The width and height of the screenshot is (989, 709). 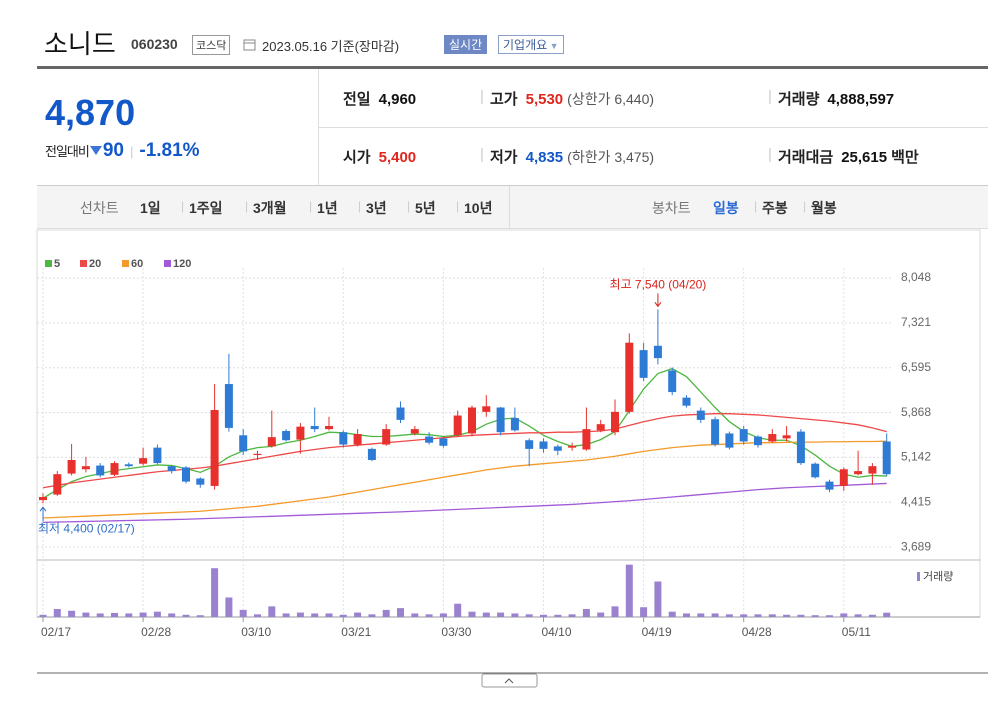 I want to click on y-tick-label: 6,595, so click(x=916, y=367).